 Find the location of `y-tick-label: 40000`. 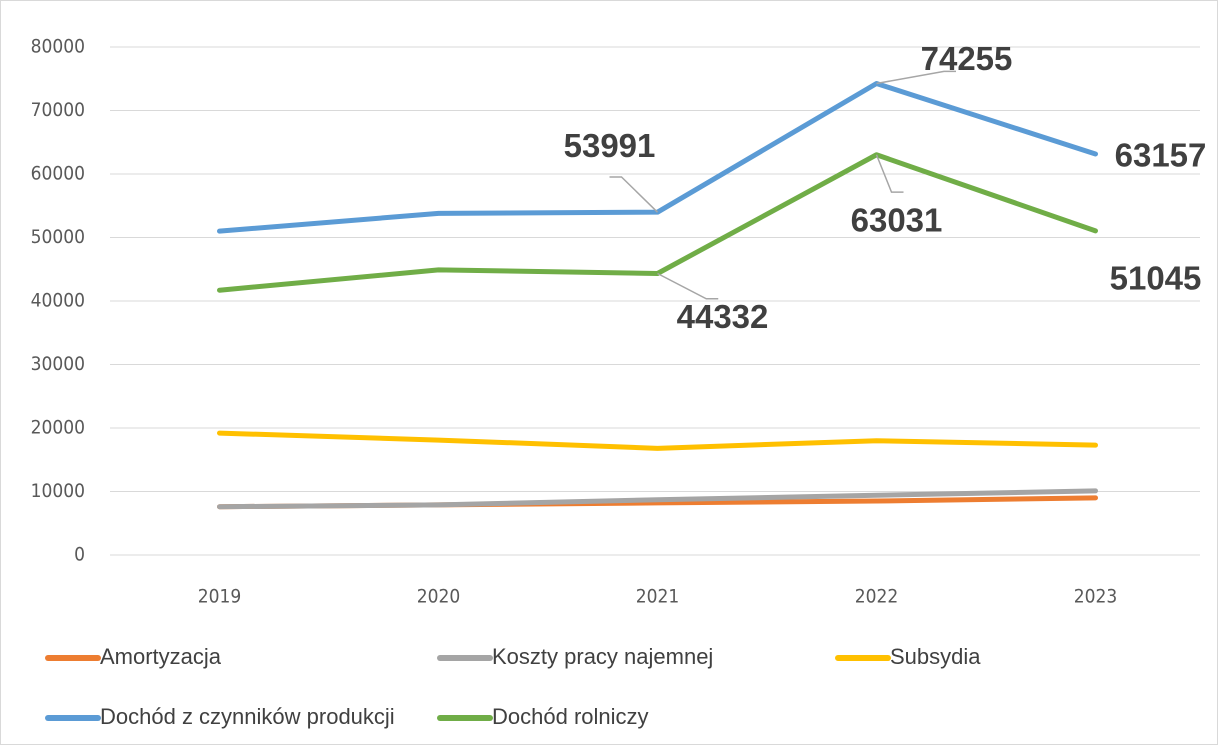

y-tick-label: 40000 is located at coordinates (58, 301).